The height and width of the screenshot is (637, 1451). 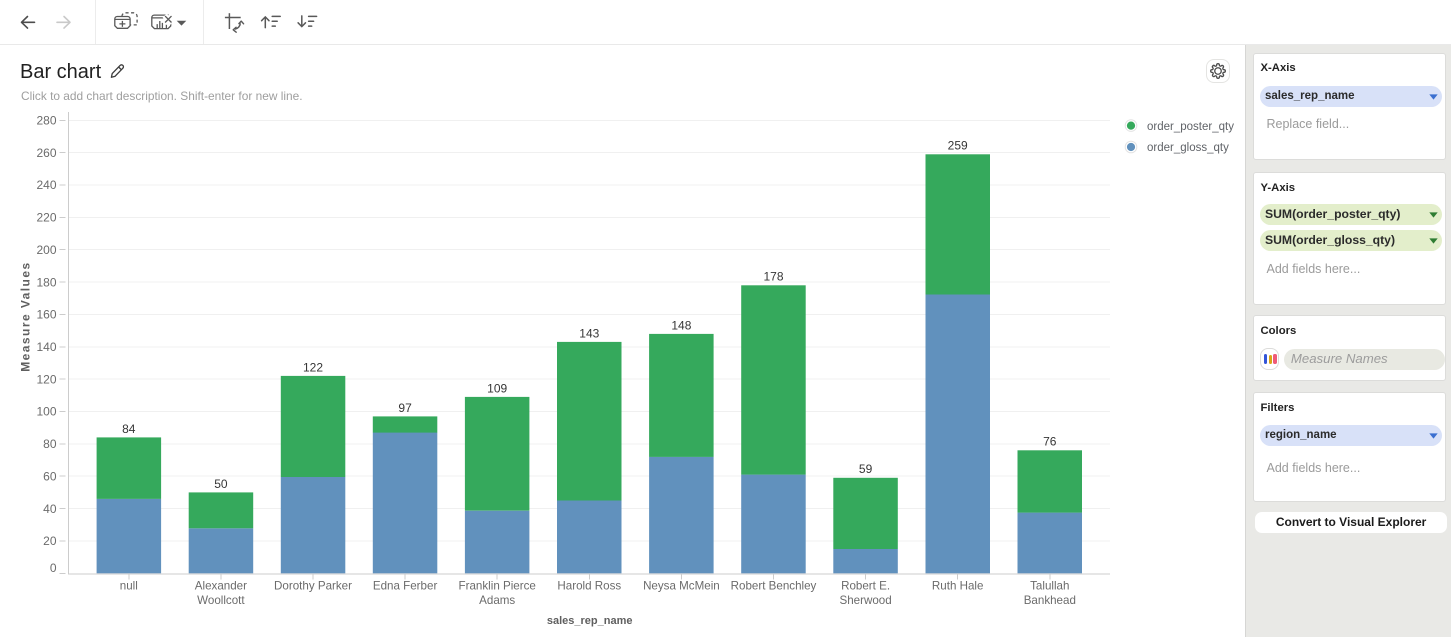 I want to click on svg-text: Dorothy Parker, so click(x=313, y=586).